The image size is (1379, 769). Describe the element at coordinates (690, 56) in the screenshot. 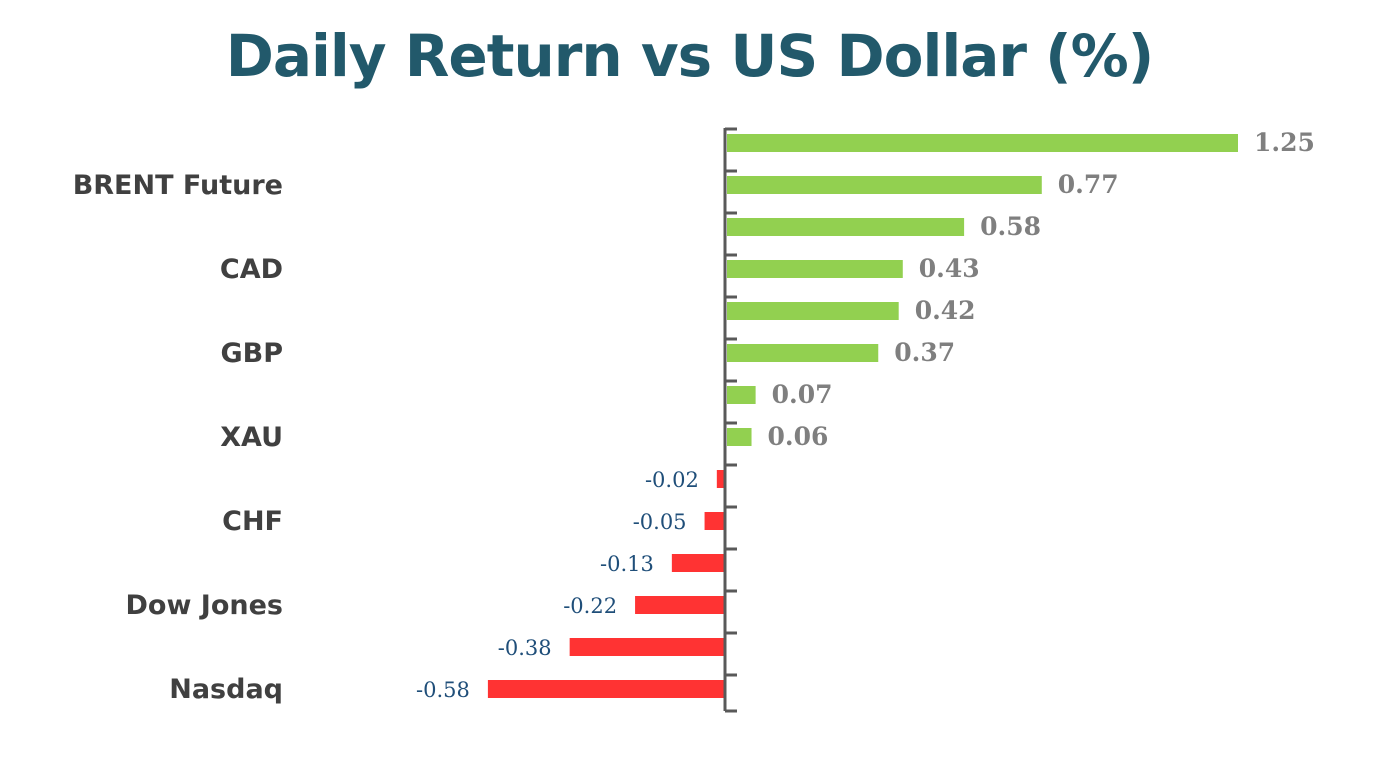

I see `chart-title: Daily Return vs US Dollar (%)` at that location.